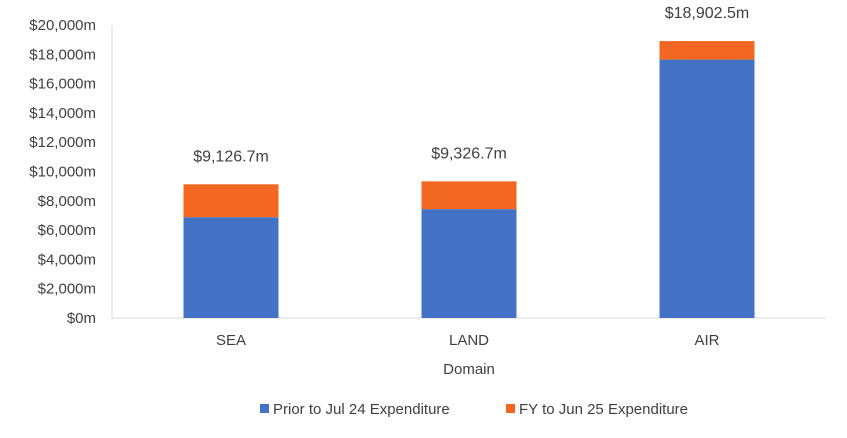  Describe the element at coordinates (62, 84) in the screenshot. I see `y-tick-label: $16,000m` at that location.